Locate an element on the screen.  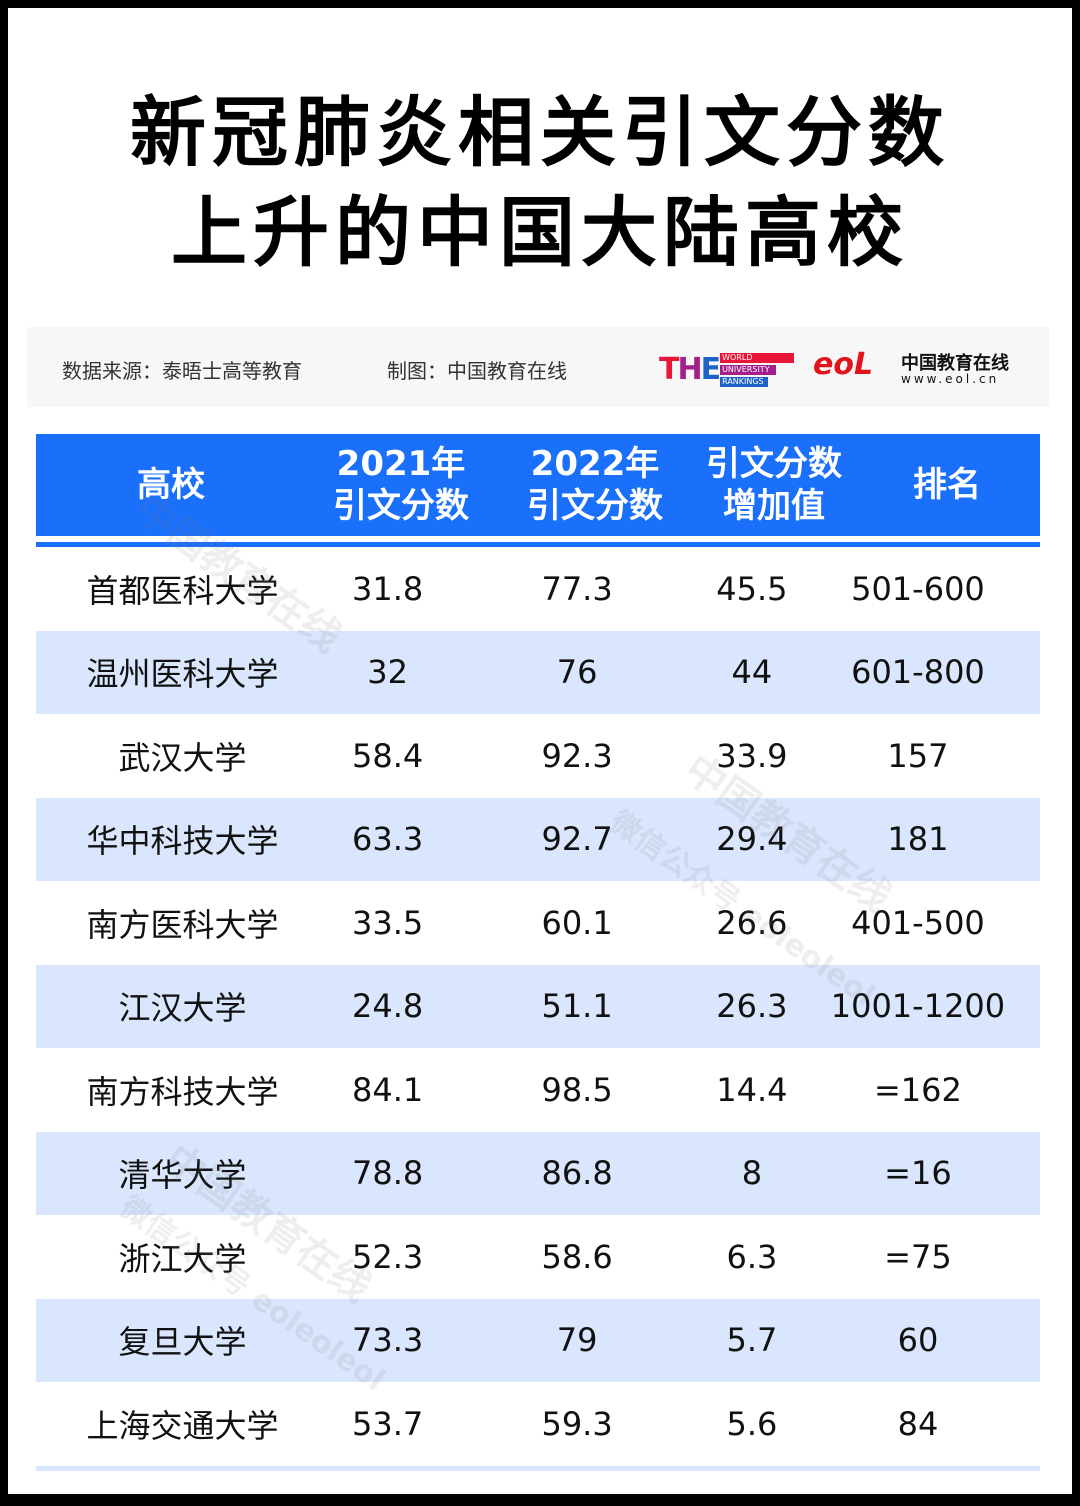
eol-logo: eoL 中国教育在线 www.eol.cn is located at coordinates (923, 368).